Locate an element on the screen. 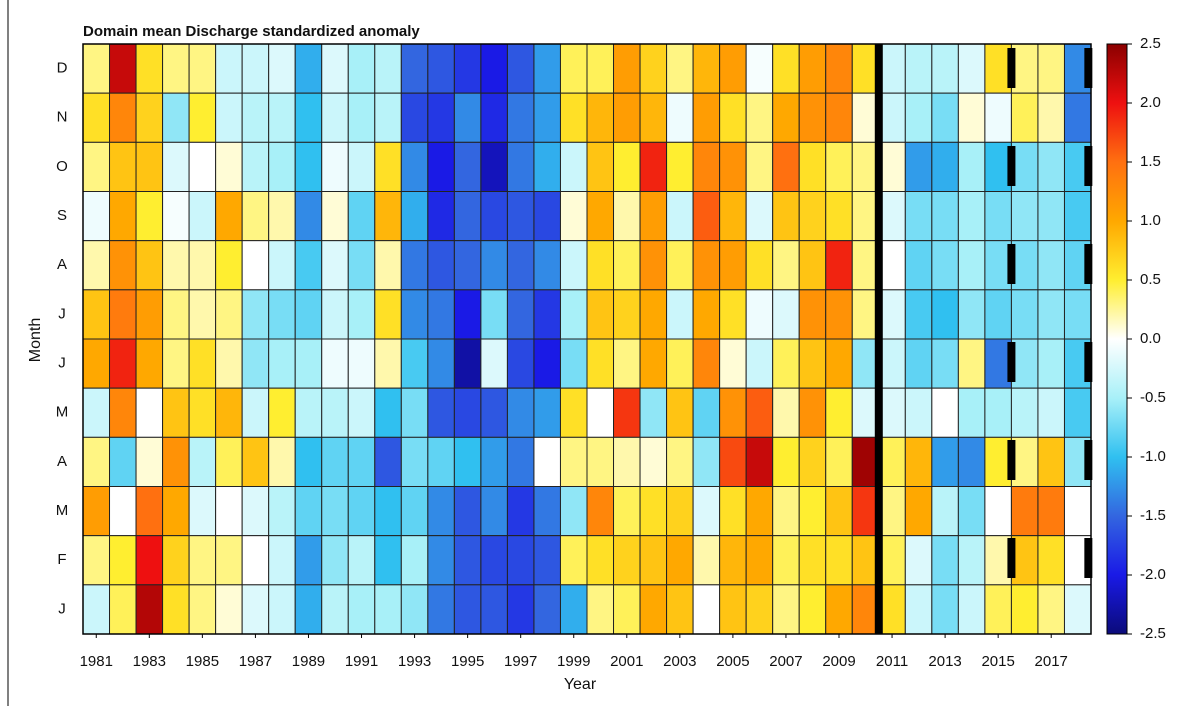  y-tick-label: J is located at coordinates (62, 608).